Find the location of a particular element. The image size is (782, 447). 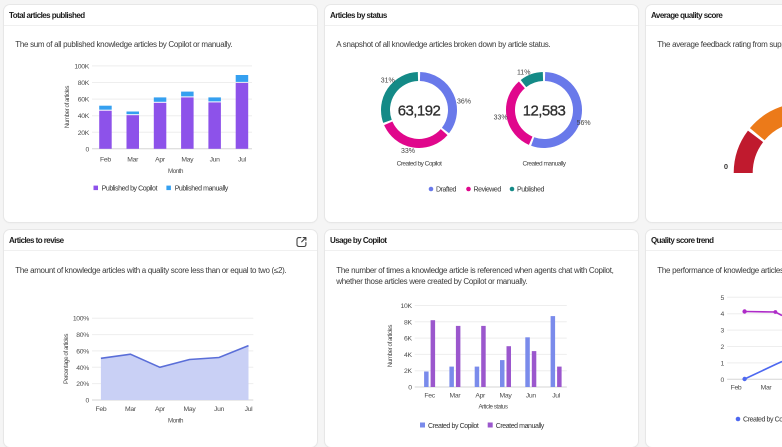

svg-text: Published is located at coordinates (530, 190).